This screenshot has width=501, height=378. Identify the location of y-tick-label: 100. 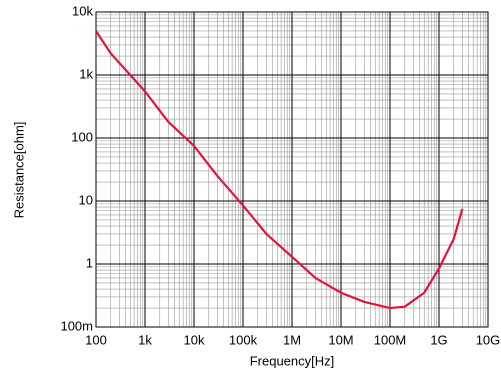
(82, 136).